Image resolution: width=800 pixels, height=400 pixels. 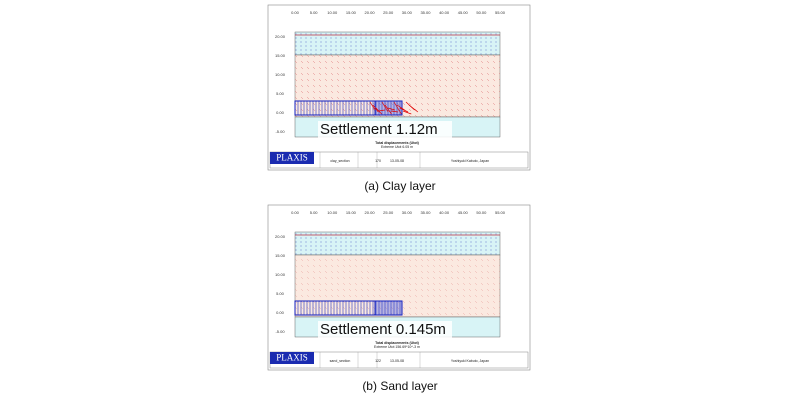 I want to click on settlement-label: Settlement 0.145m, so click(x=383, y=329).